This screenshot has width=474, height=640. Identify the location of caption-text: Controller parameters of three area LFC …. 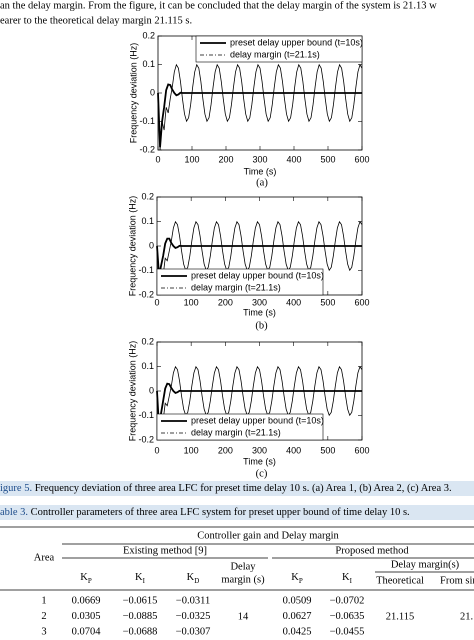
(220, 512).